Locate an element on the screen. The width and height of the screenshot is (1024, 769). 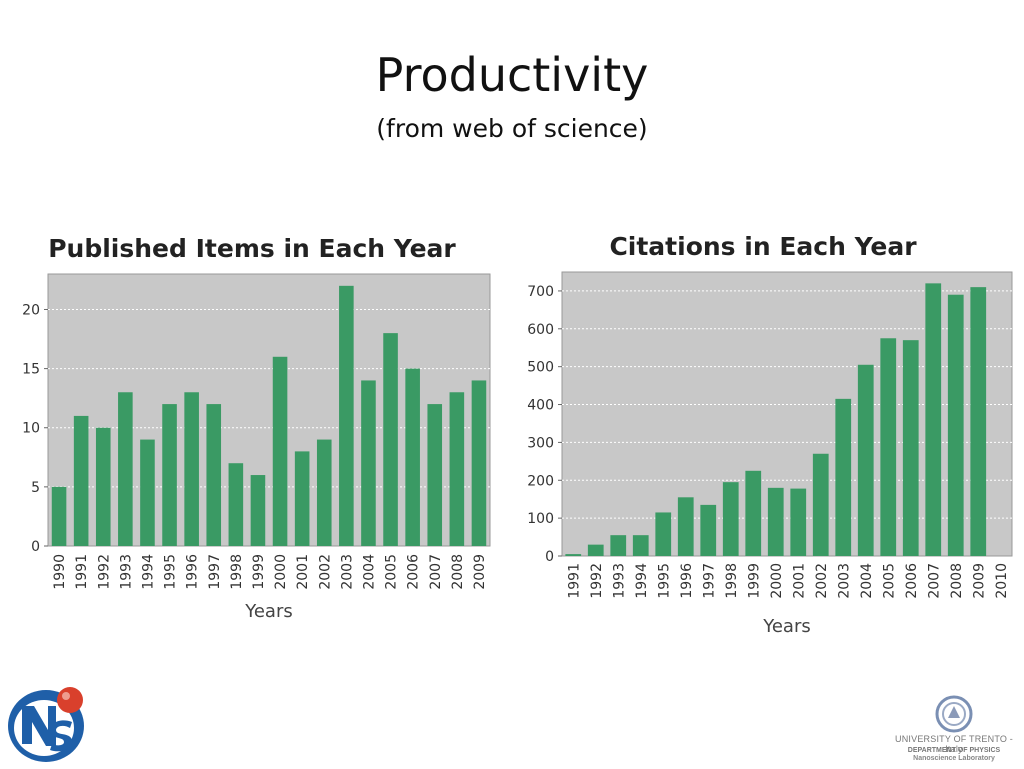
citations-x-tick-label: 2007 is located at coordinates (934, 581).